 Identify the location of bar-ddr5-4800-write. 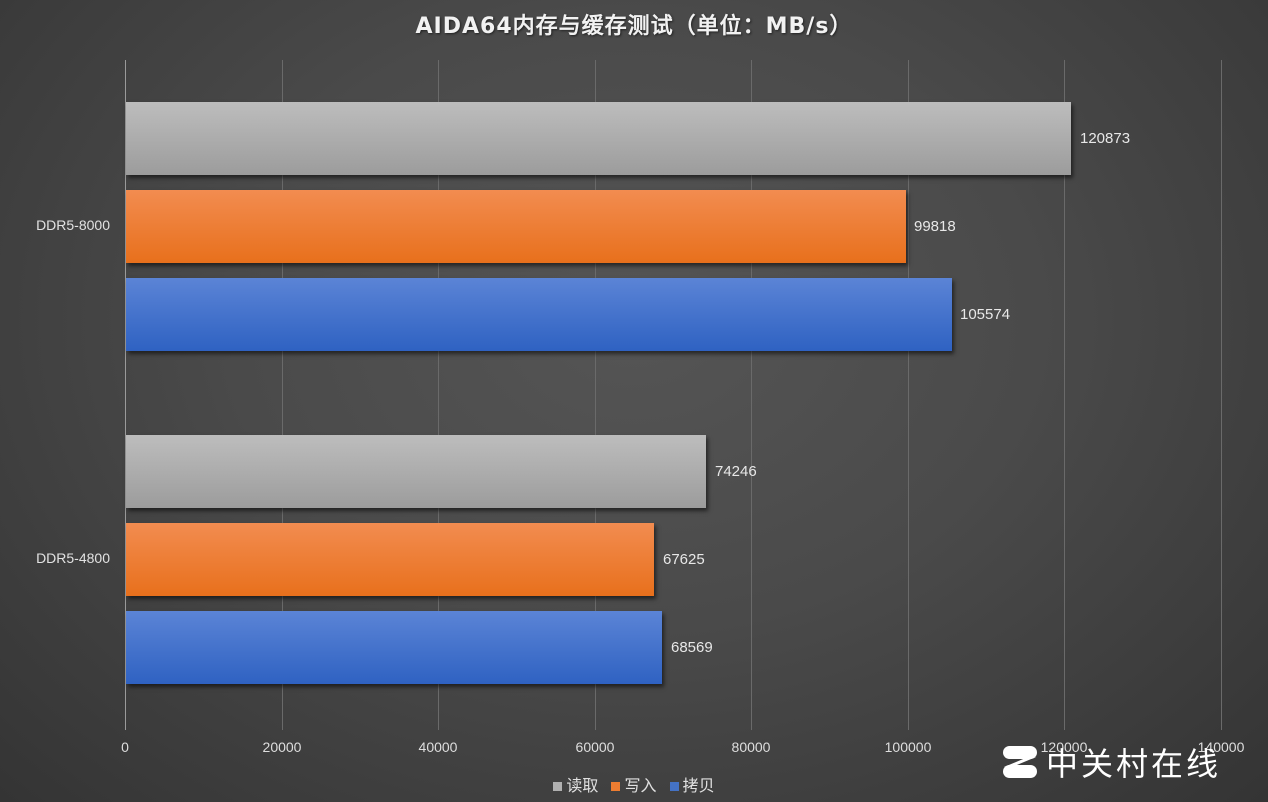
(390, 559).